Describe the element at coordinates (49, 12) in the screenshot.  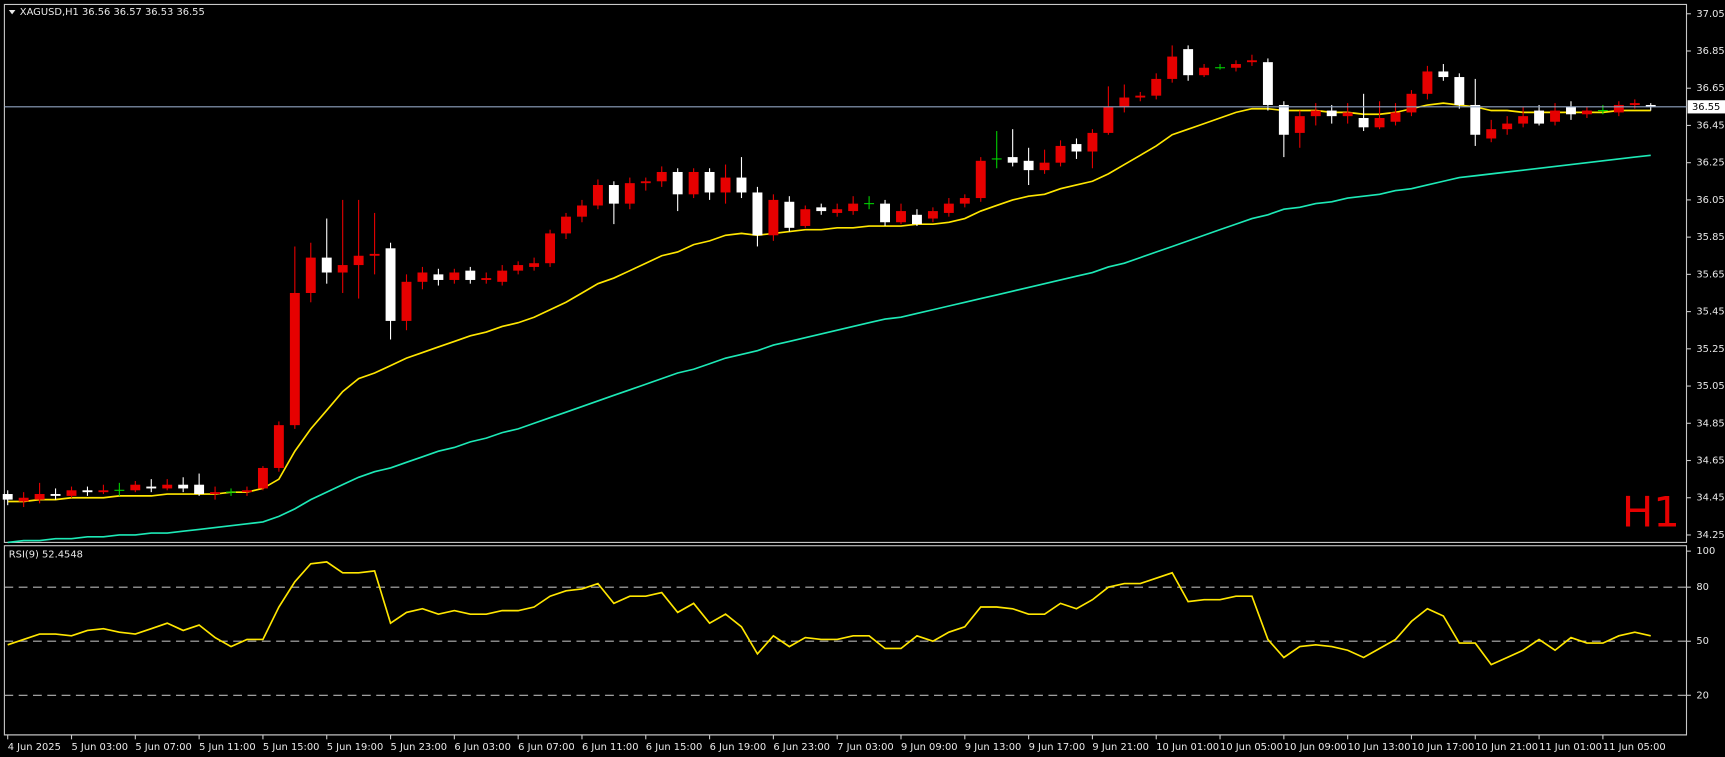
I see `symbol: XAGUSD,H1` at that location.